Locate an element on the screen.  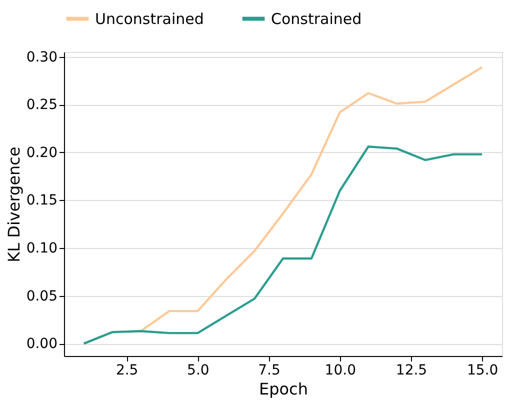
x-axis-title: Epoch is located at coordinates (283, 389).